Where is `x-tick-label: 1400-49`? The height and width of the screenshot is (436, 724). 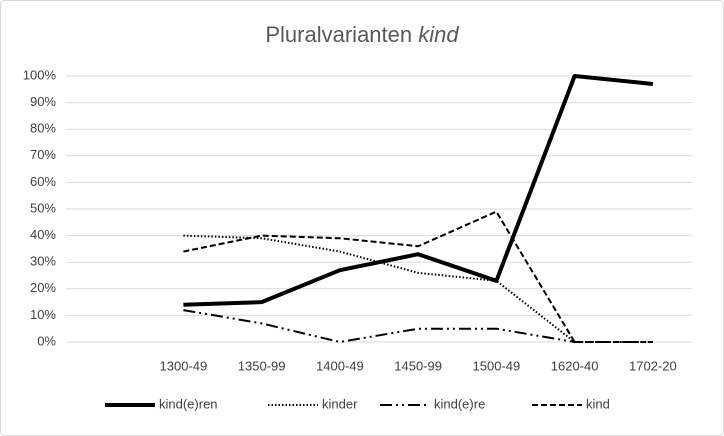 x-tick-label: 1400-49 is located at coordinates (340, 365).